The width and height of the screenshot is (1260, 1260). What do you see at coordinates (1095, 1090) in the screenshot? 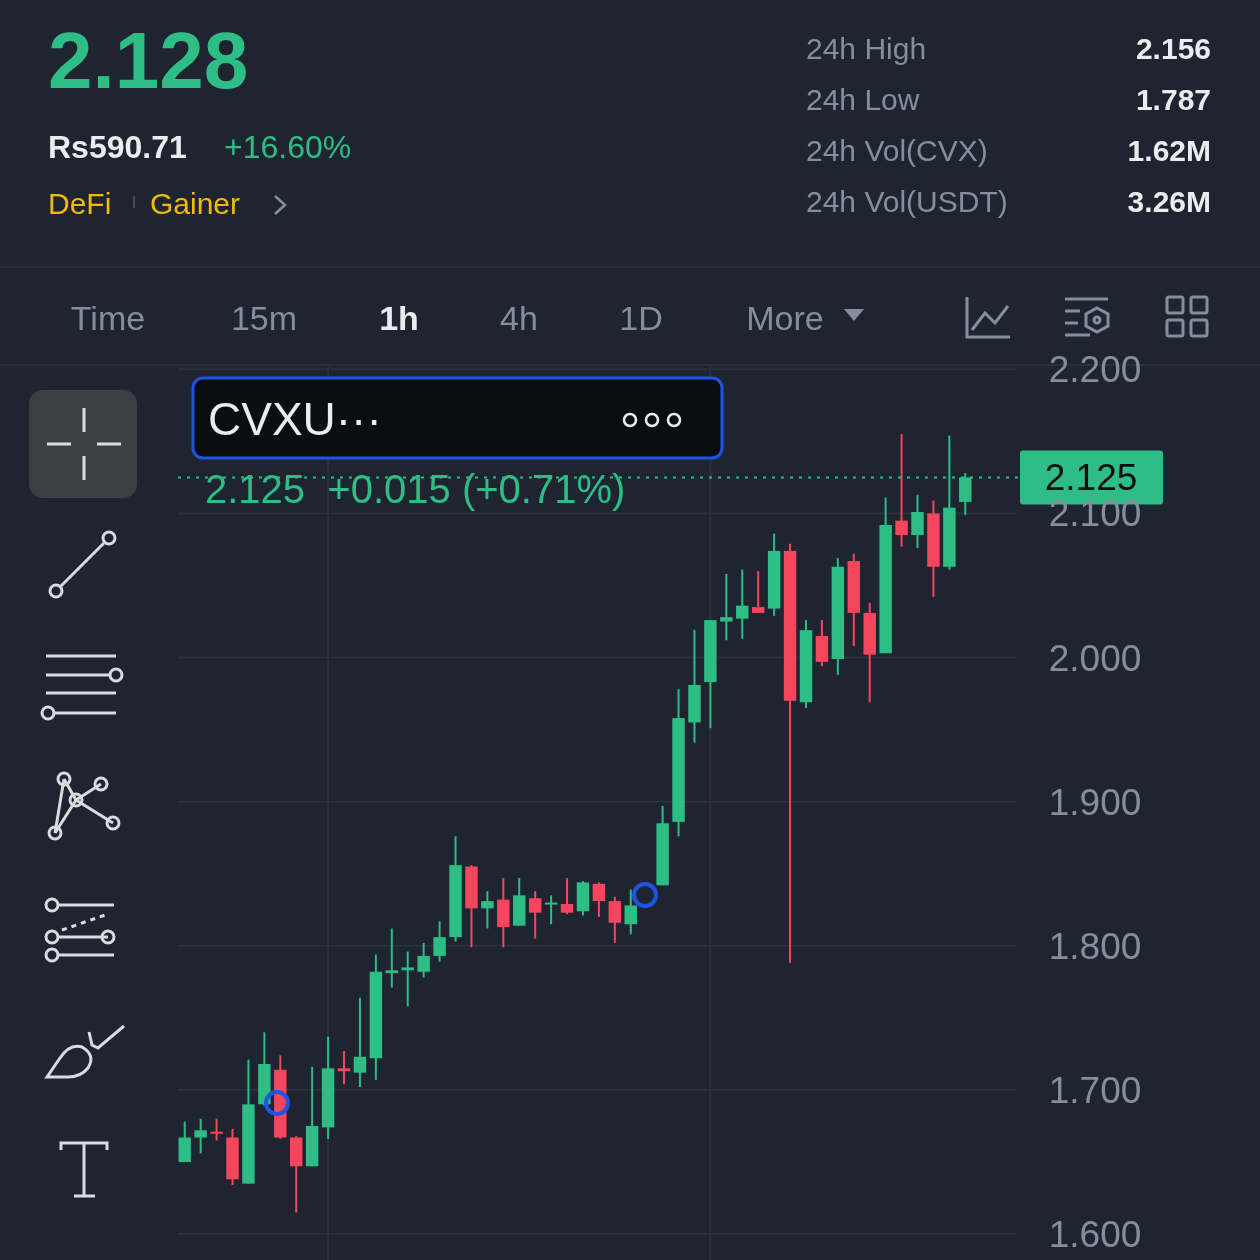
I see `y-tick-label: 1.700` at bounding box center [1095, 1090].